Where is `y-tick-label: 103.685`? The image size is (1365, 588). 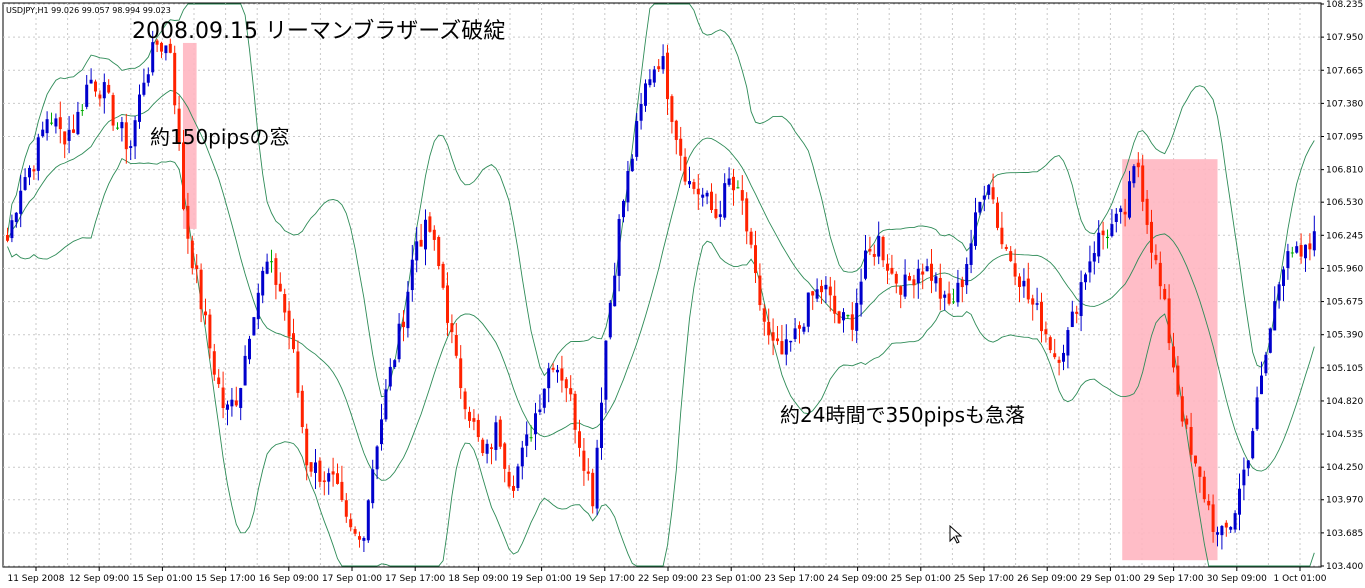
y-tick-label: 103.685 is located at coordinates (1344, 534).